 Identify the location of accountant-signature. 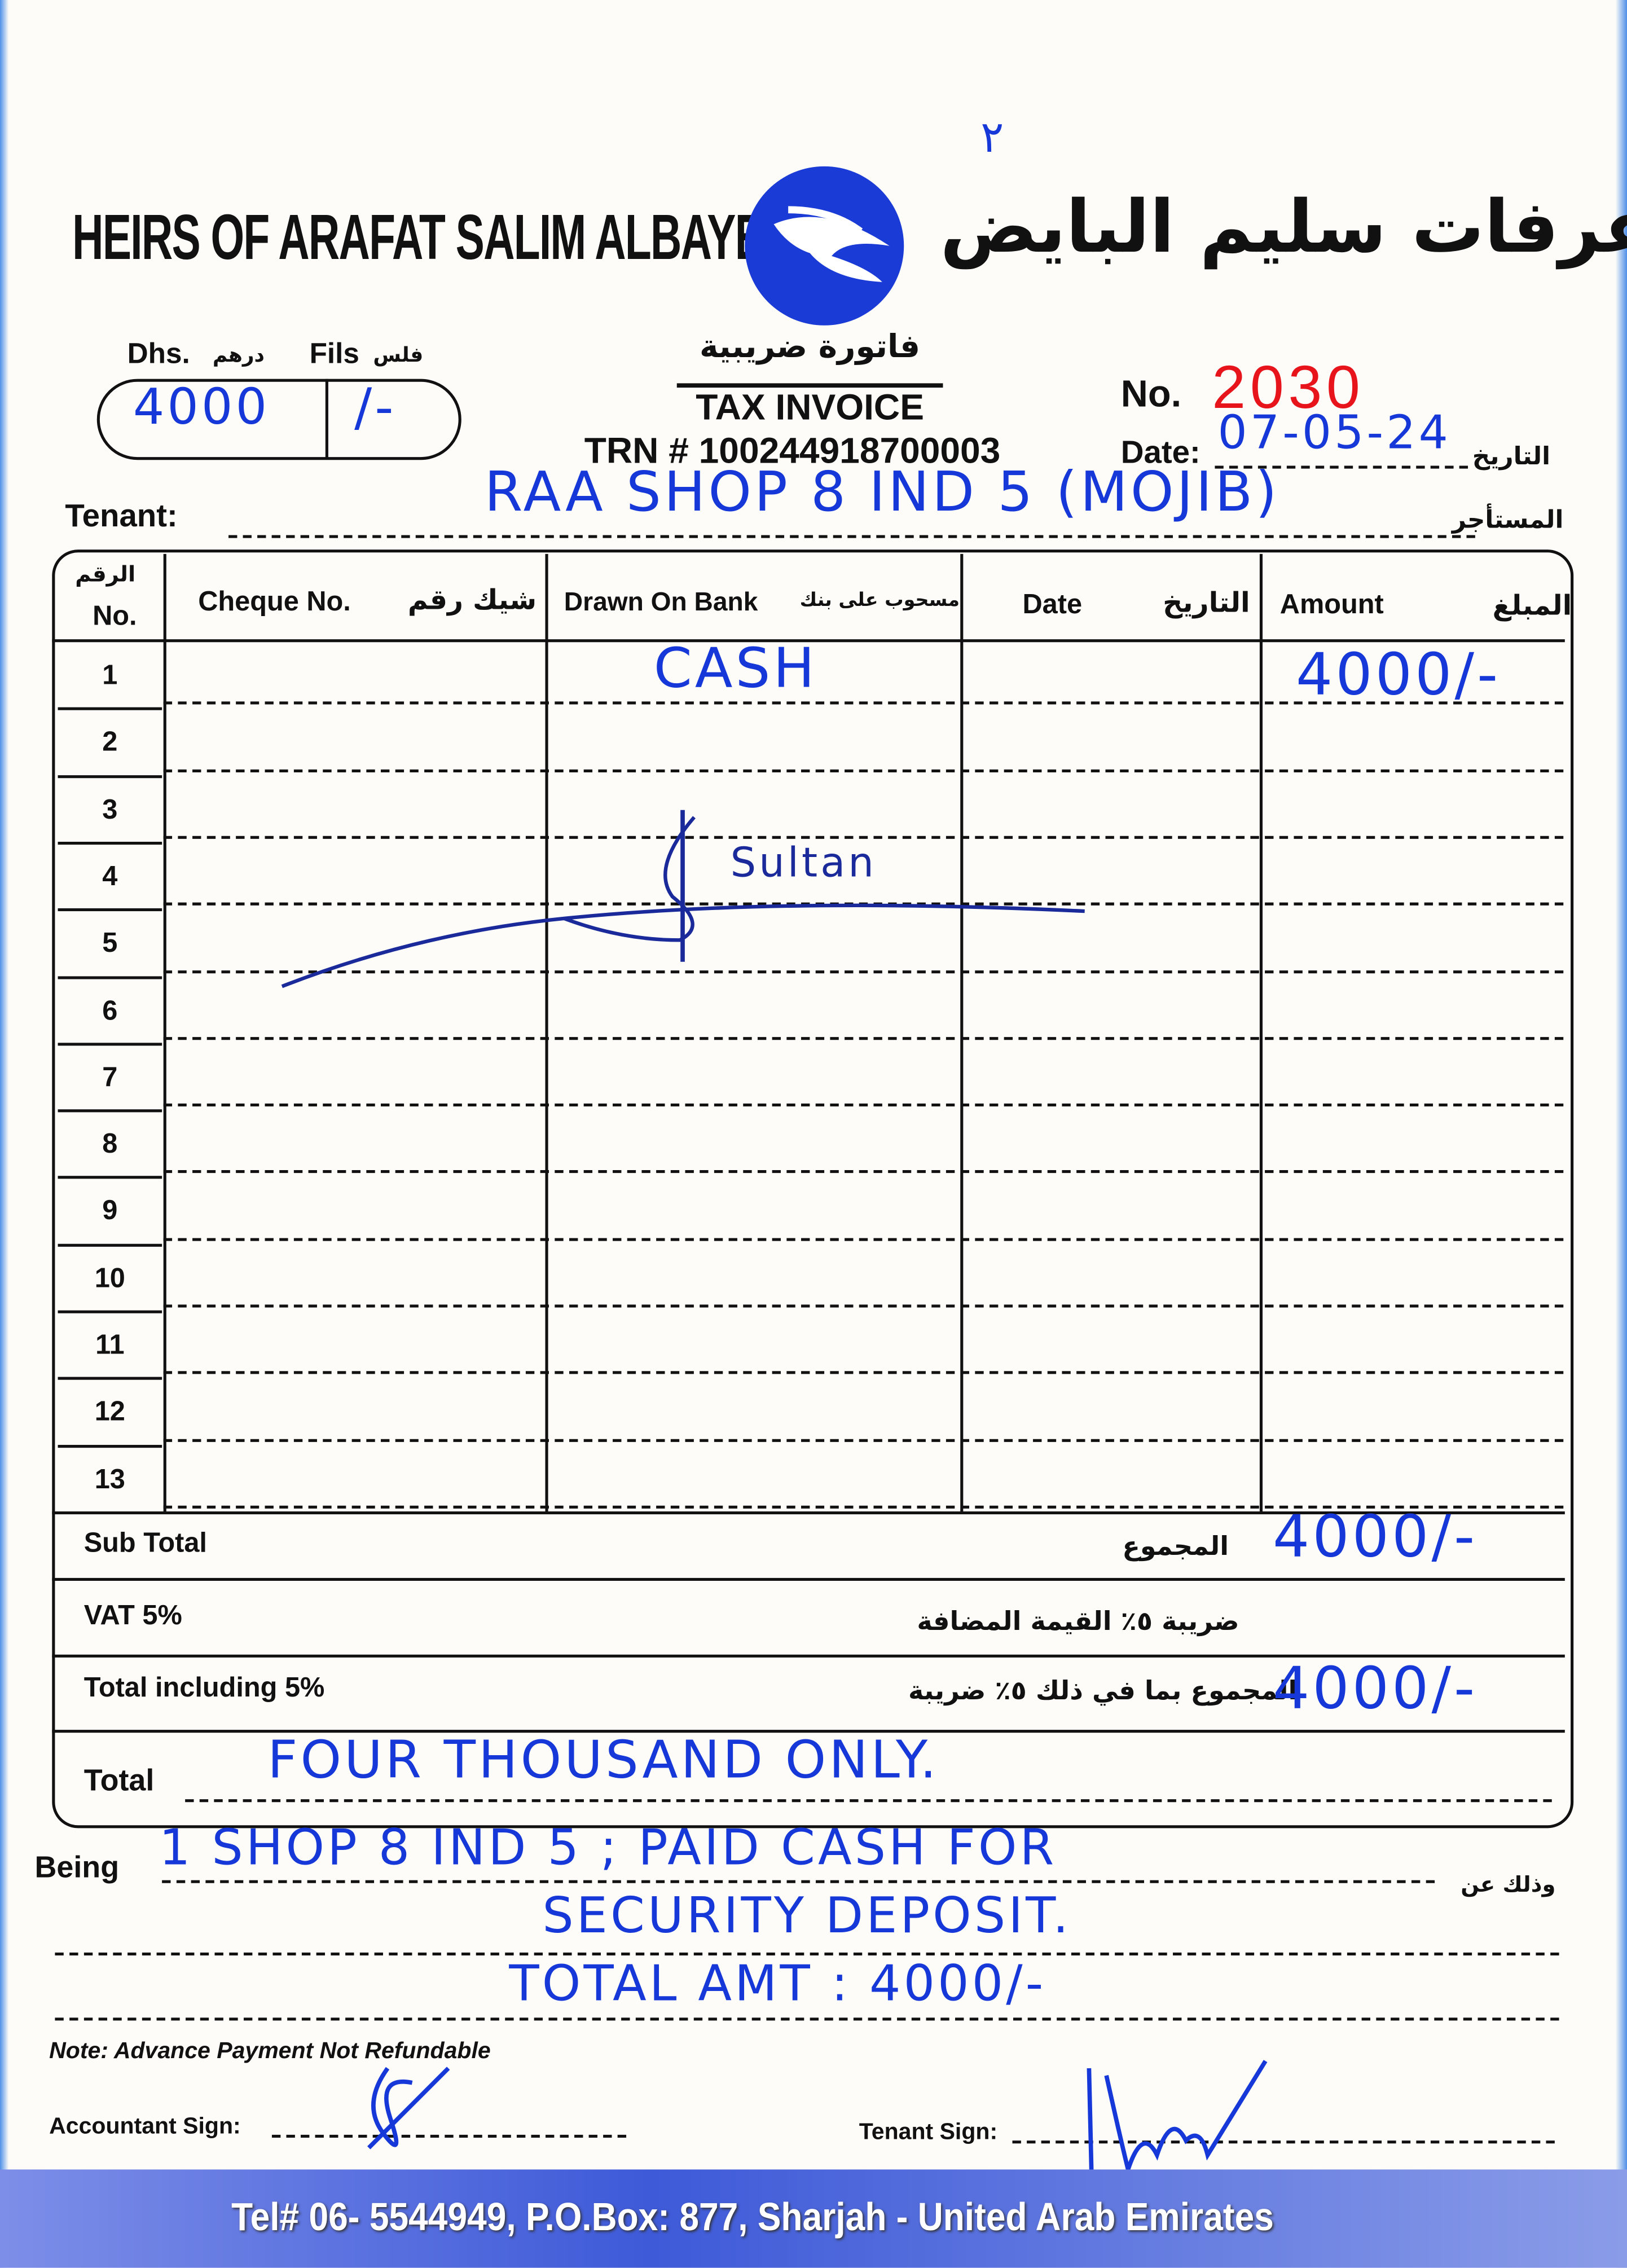
(408, 2109).